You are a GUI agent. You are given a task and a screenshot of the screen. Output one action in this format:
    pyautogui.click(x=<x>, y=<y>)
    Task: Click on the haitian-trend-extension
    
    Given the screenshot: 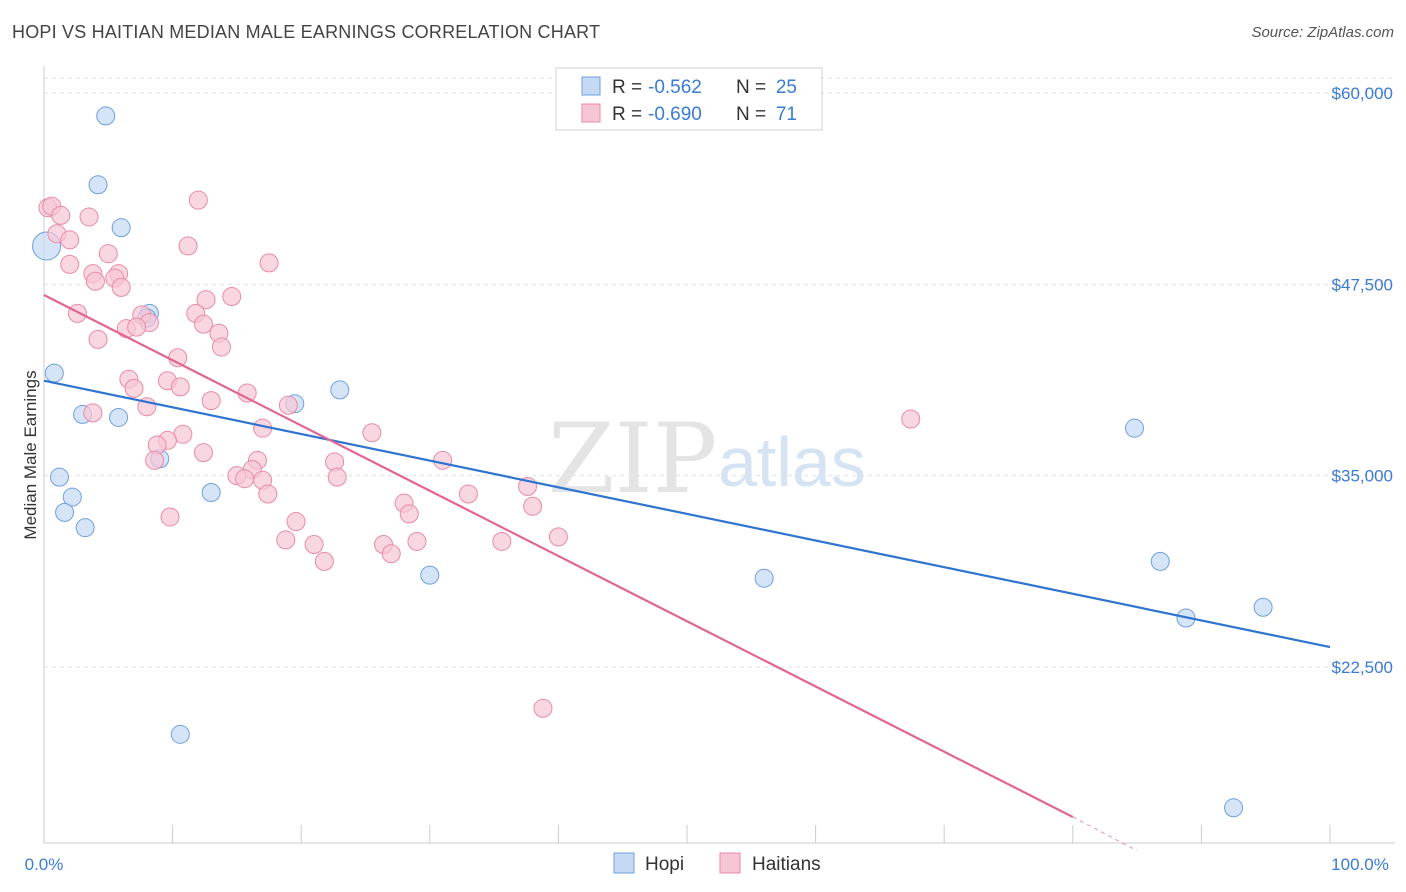 What is the action you would take?
    pyautogui.click(x=1105, y=834)
    